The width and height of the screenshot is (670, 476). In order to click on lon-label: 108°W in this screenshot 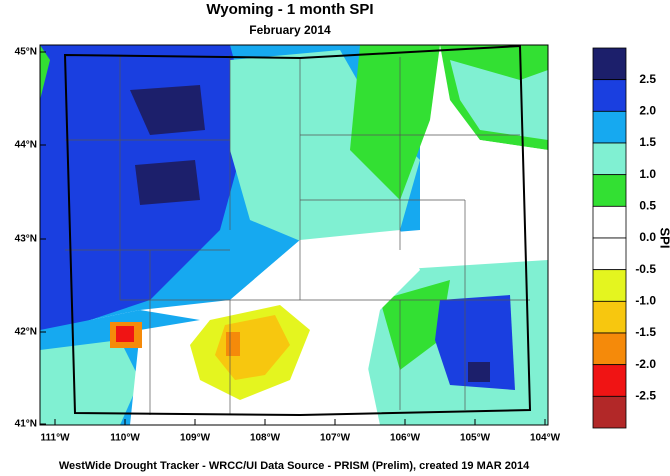, I will do `click(265, 438)`.